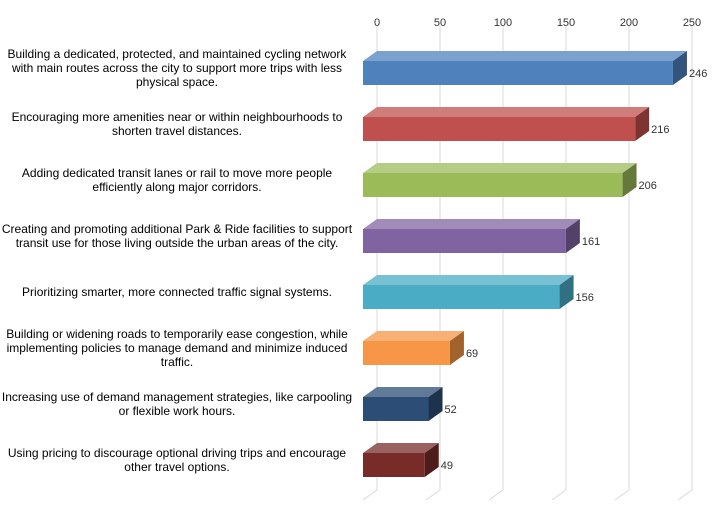  What do you see at coordinates (585, 298) in the screenshot?
I see `data-label: 156` at bounding box center [585, 298].